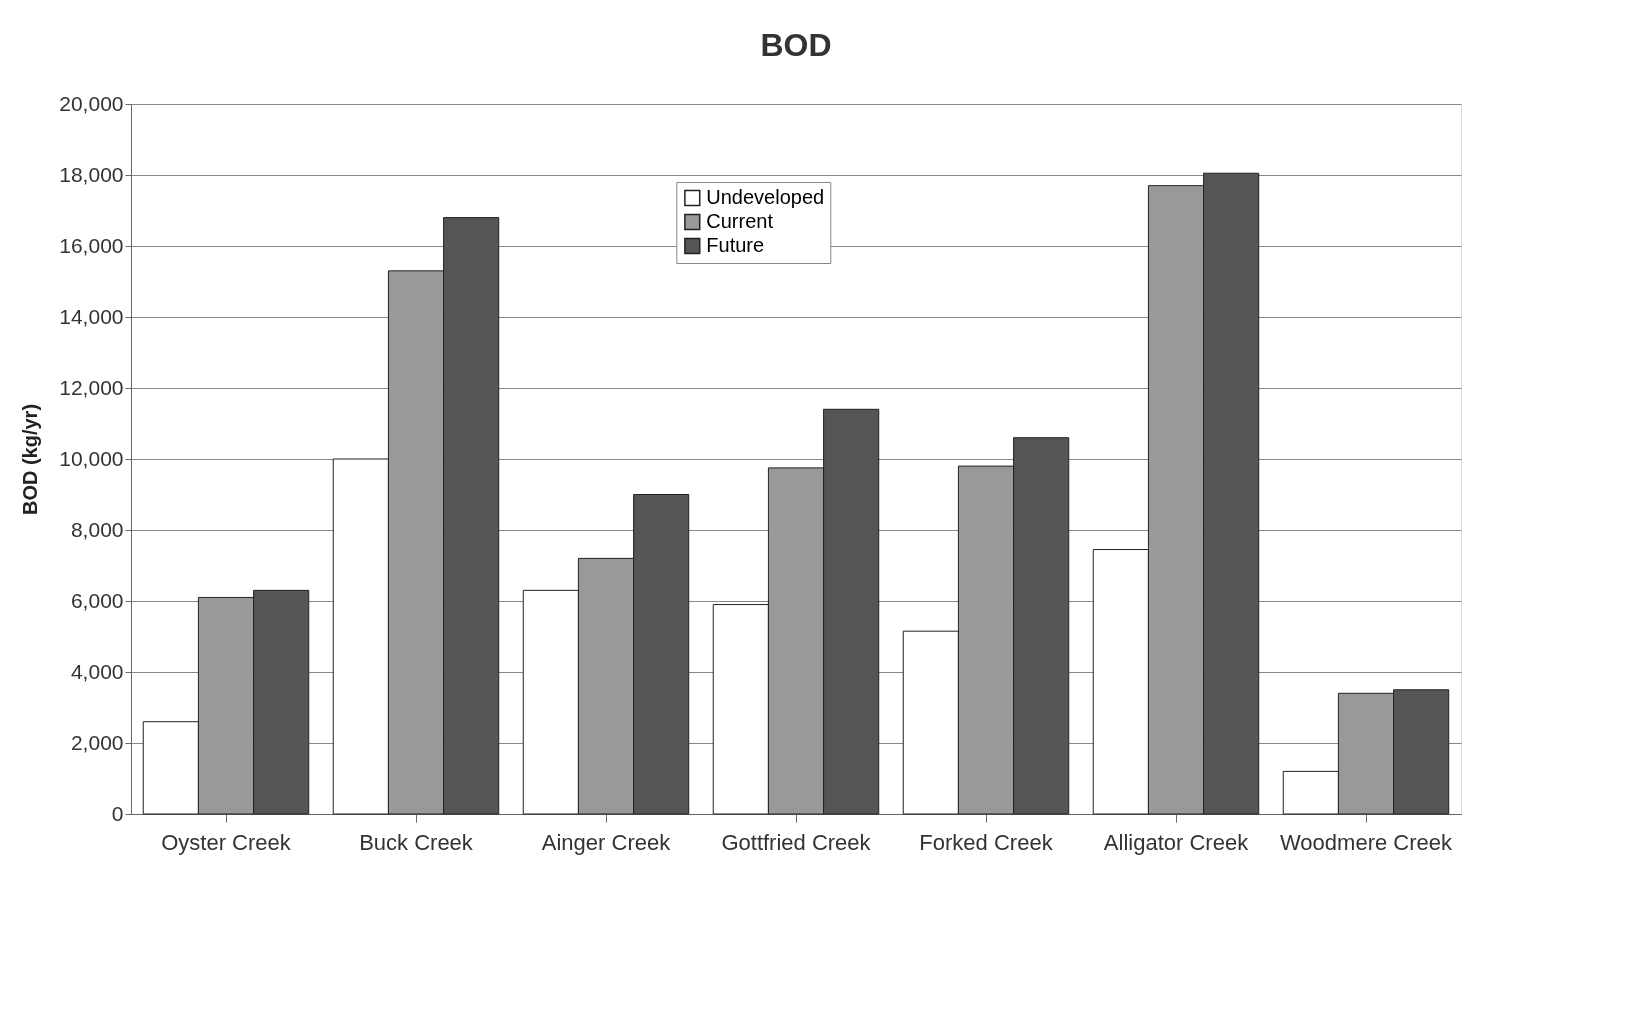 The height and width of the screenshot is (1019, 1641). Describe the element at coordinates (1176, 842) in the screenshot. I see `x-tick-label: Alligator Creek` at that location.